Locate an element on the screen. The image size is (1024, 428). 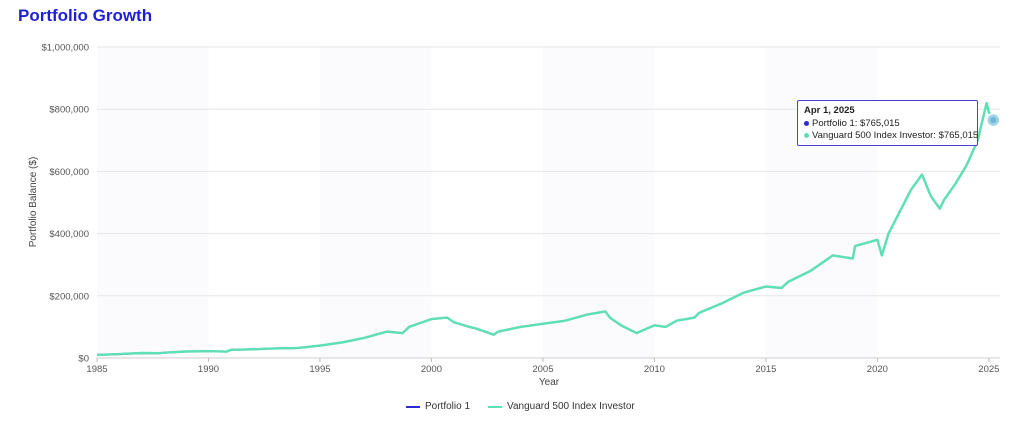
legend-item-vanguard: Vanguard 500 Index Investor is located at coordinates (561, 406).